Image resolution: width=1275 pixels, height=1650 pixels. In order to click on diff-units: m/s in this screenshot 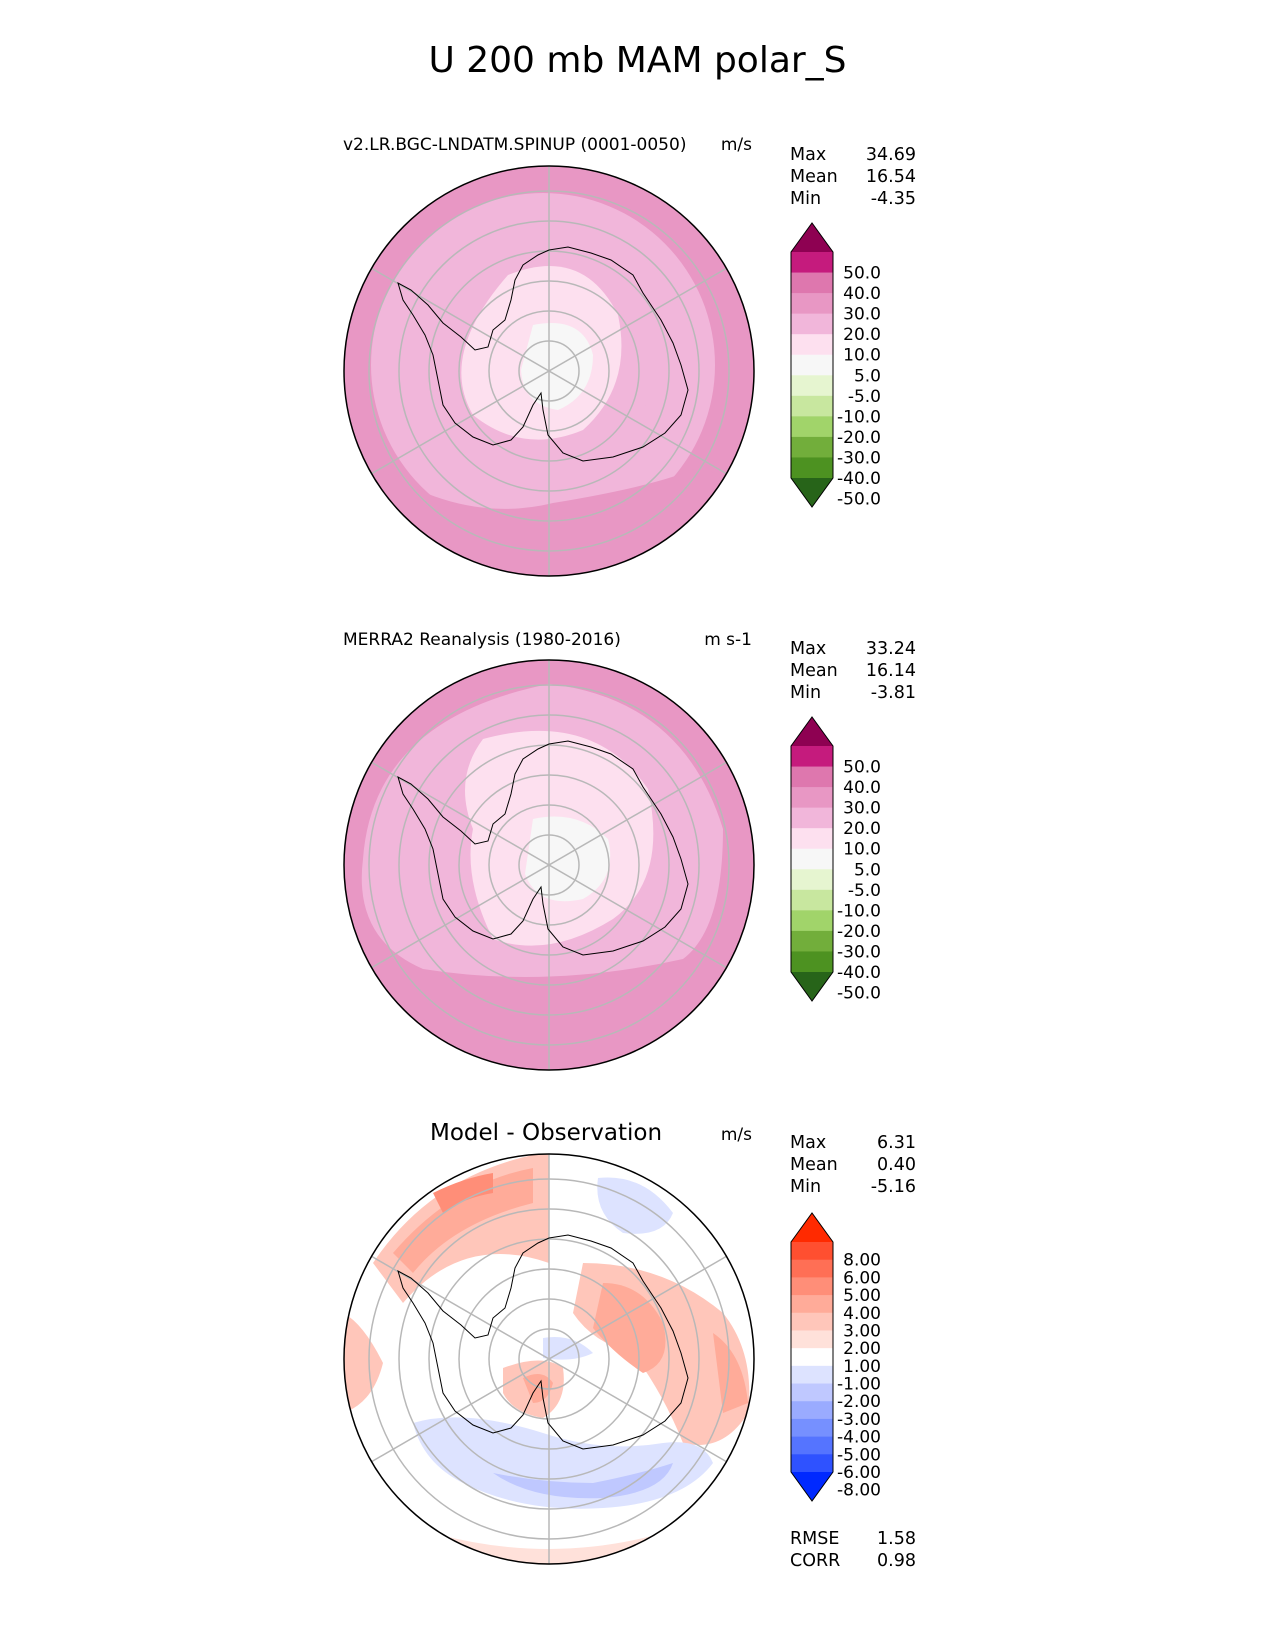, I will do `click(736, 1135)`.